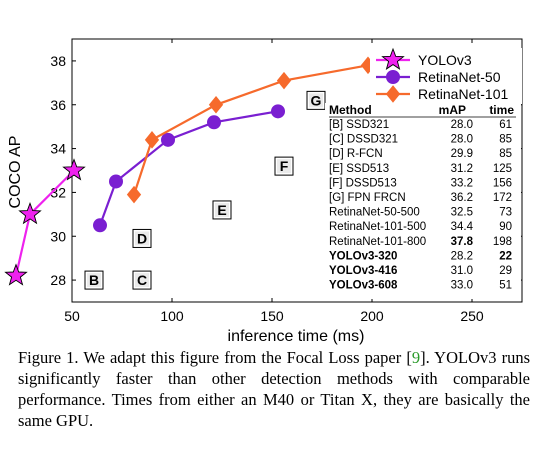 Image resolution: width=544 pixels, height=456 pixels. I want to click on point-label-letter: F, so click(284, 166).